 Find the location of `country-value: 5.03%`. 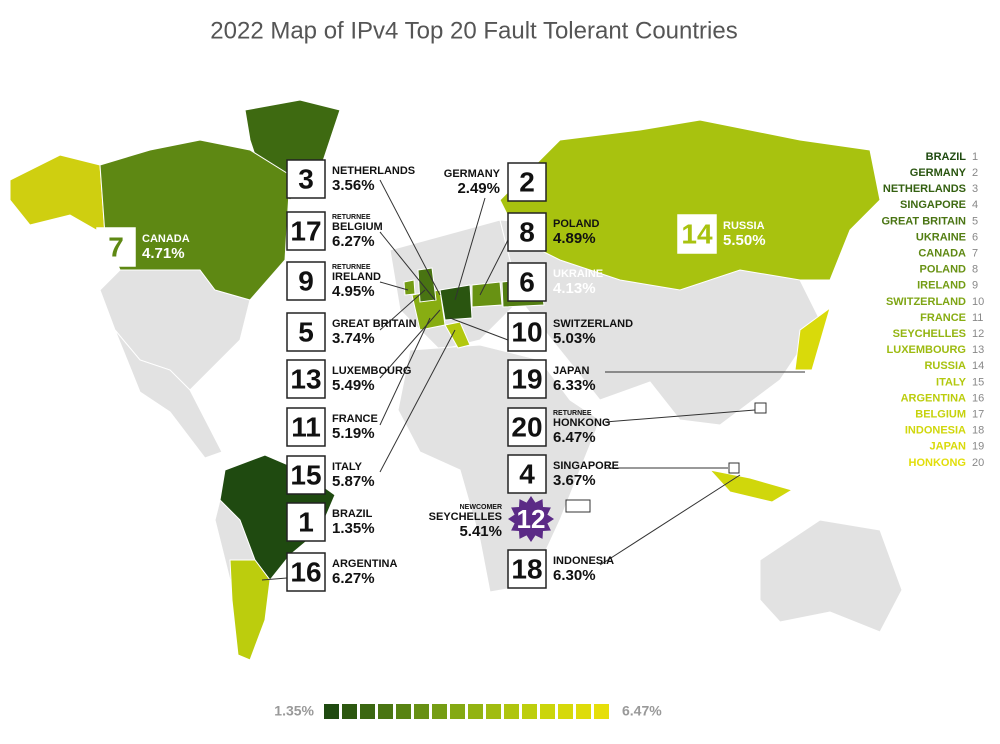

country-value: 5.03% is located at coordinates (574, 338).